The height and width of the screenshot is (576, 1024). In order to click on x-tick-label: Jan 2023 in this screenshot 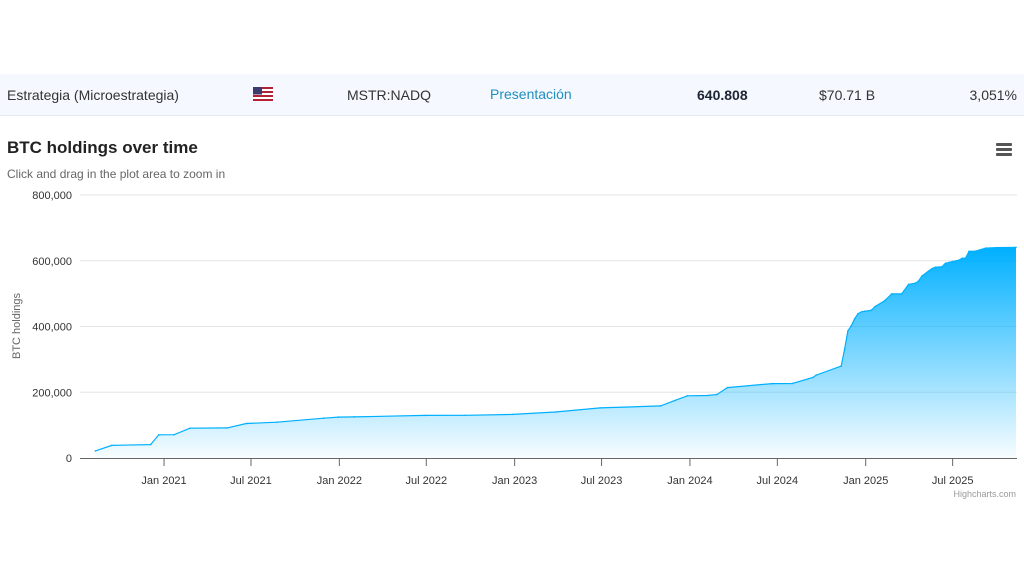, I will do `click(514, 481)`.